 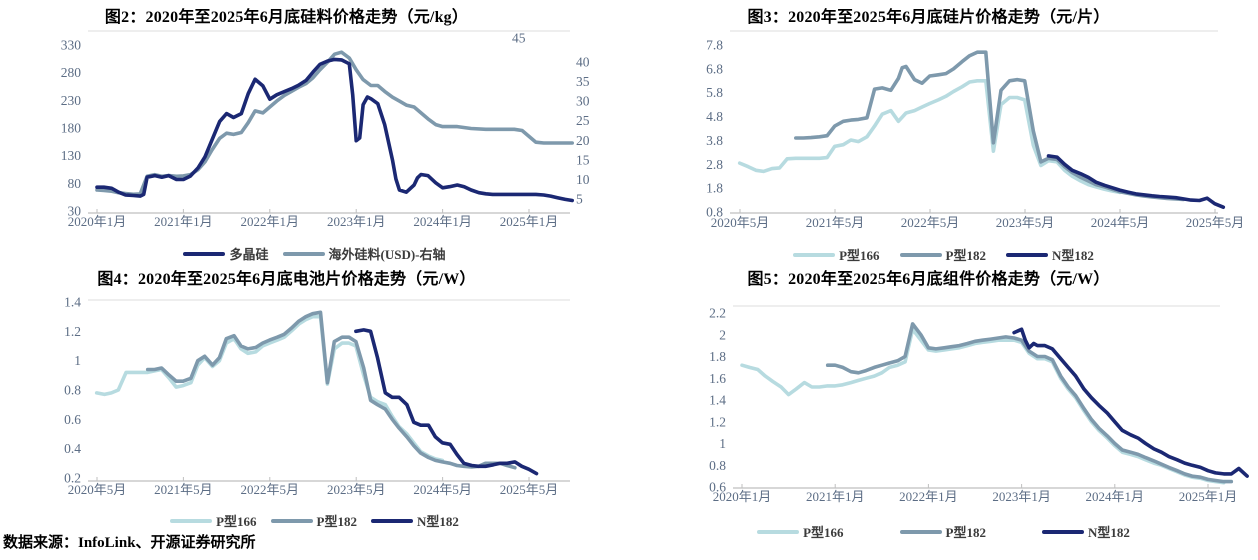 What do you see at coordinates (714, 116) in the screenshot?
I see `y-axis-tick-label: 4.8` at bounding box center [714, 116].